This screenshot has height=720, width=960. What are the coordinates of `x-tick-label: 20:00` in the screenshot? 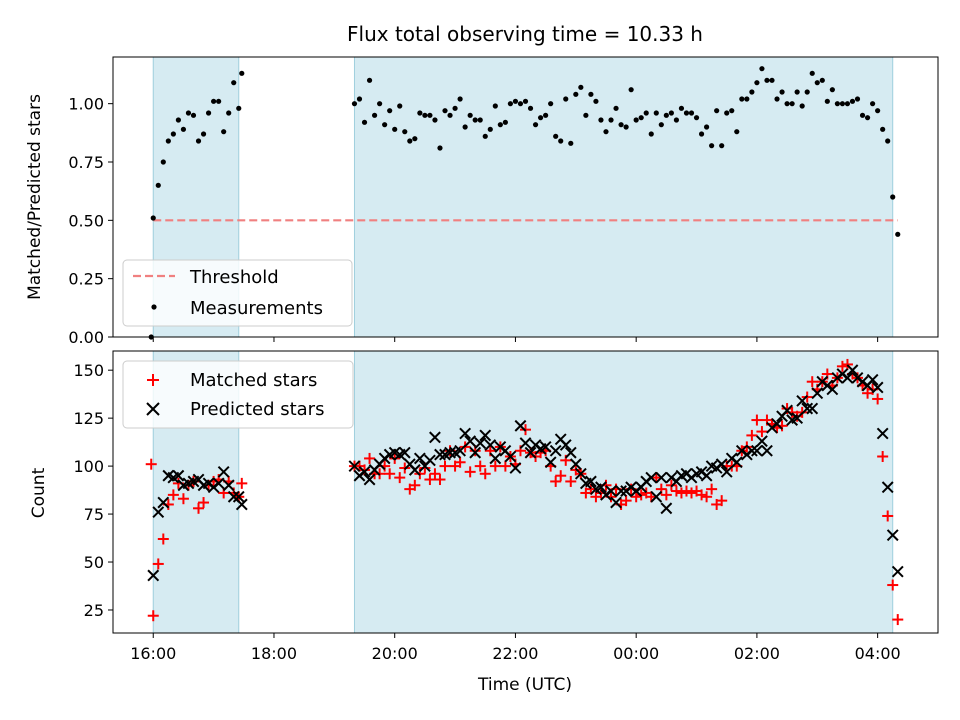 It's located at (395, 653).